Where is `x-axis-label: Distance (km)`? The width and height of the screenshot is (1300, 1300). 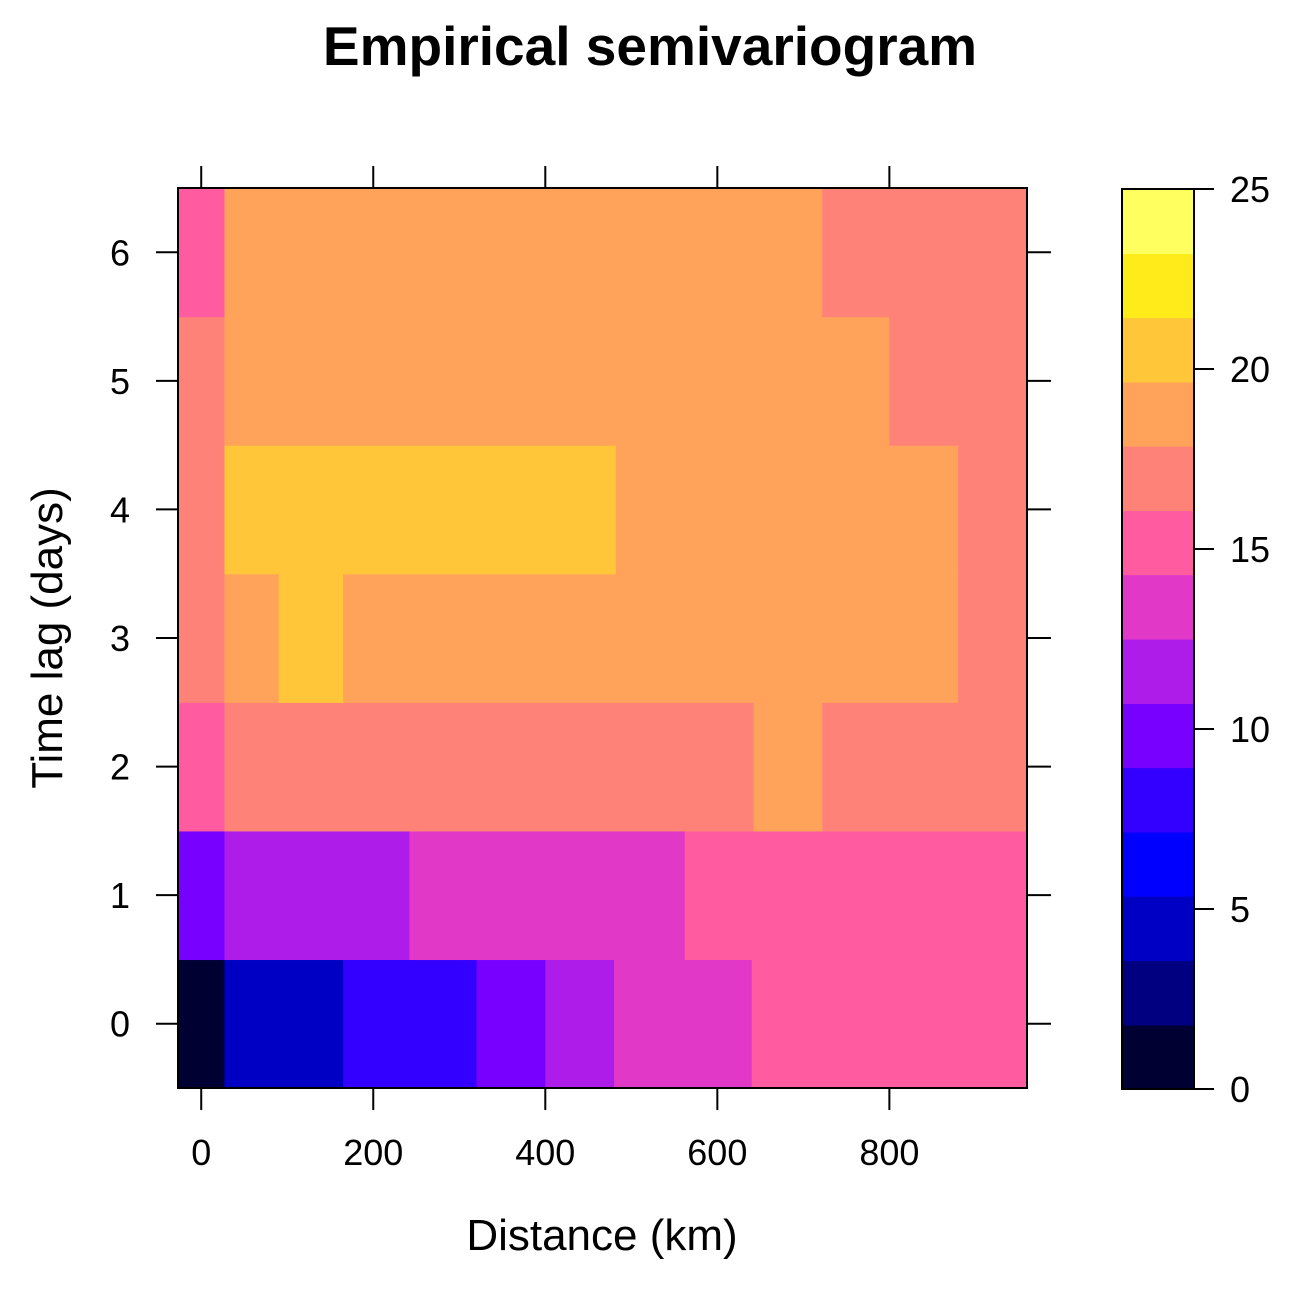
x-axis-label: Distance (km) is located at coordinates (601, 1235).